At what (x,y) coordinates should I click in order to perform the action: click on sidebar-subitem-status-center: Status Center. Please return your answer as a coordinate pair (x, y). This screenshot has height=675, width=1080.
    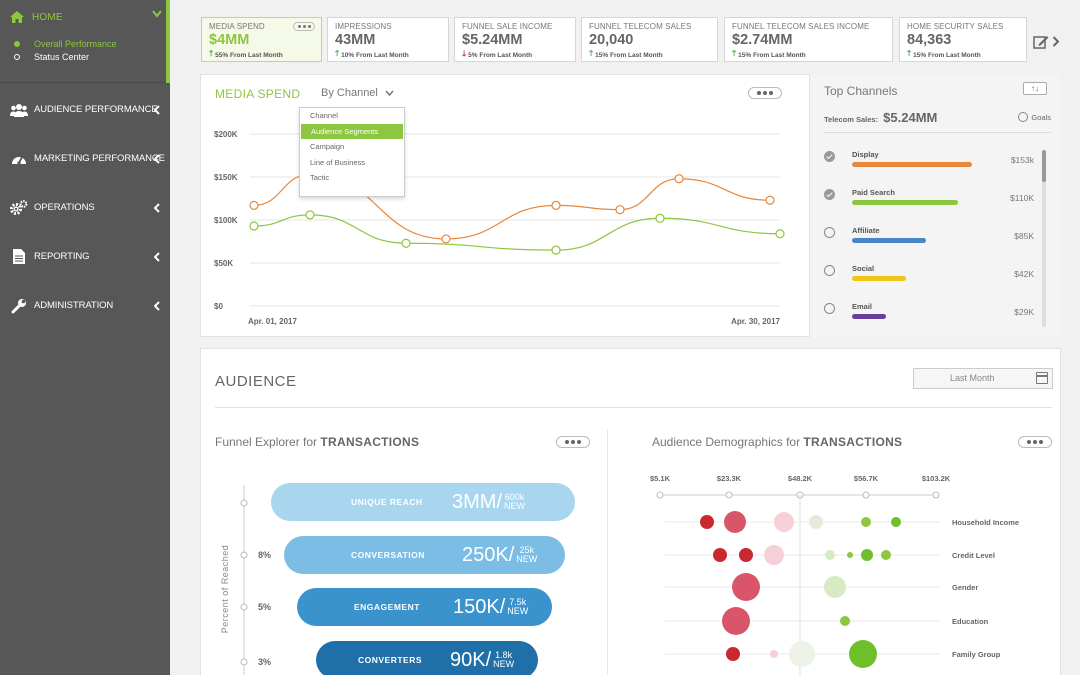
    Looking at the image, I should click on (85, 57).